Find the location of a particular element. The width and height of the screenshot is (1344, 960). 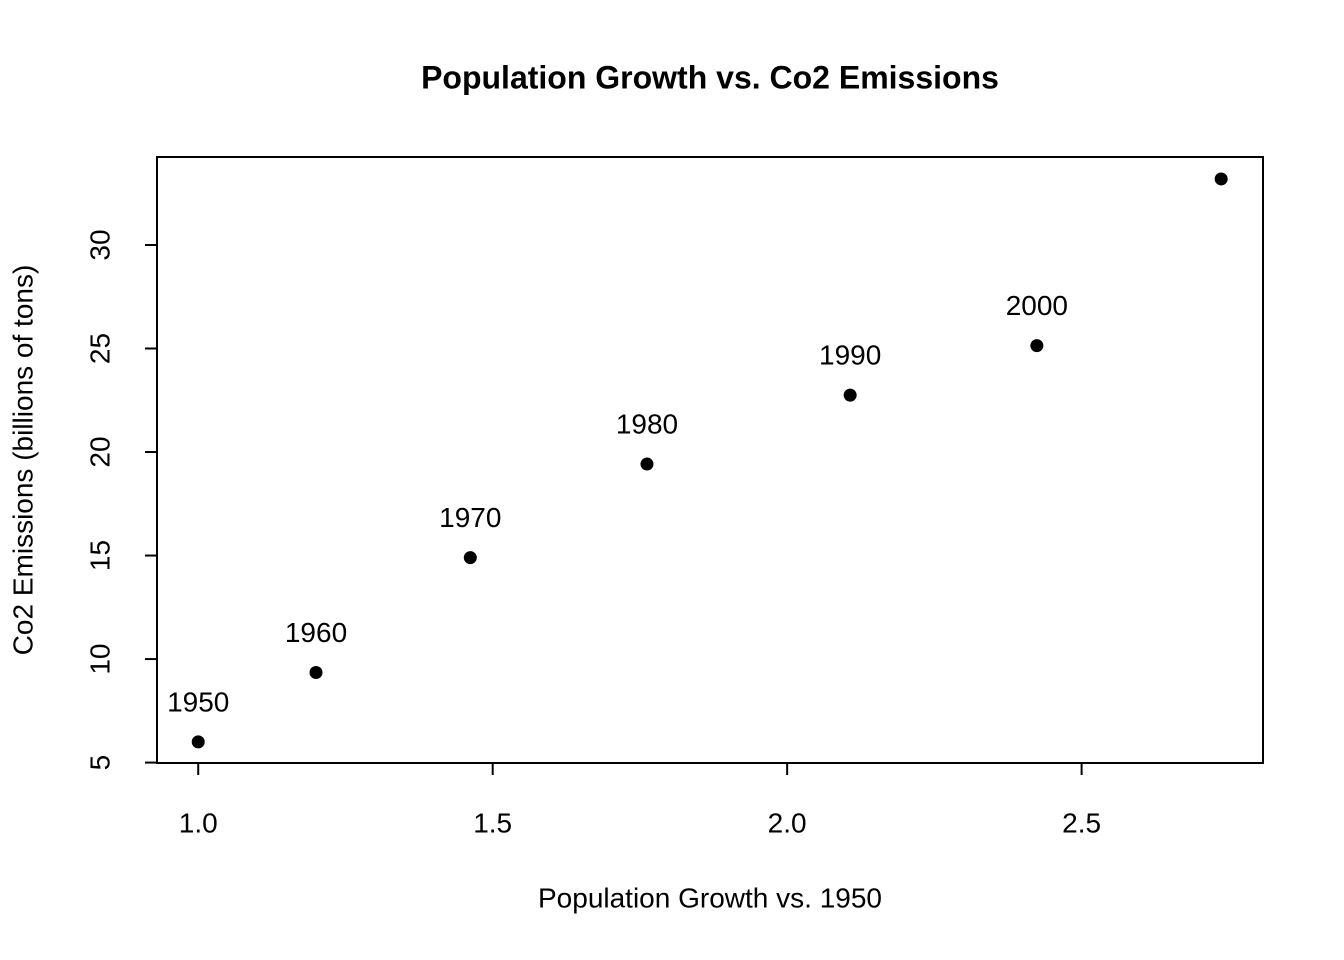

x-tick-label: 2.0 is located at coordinates (787, 822).